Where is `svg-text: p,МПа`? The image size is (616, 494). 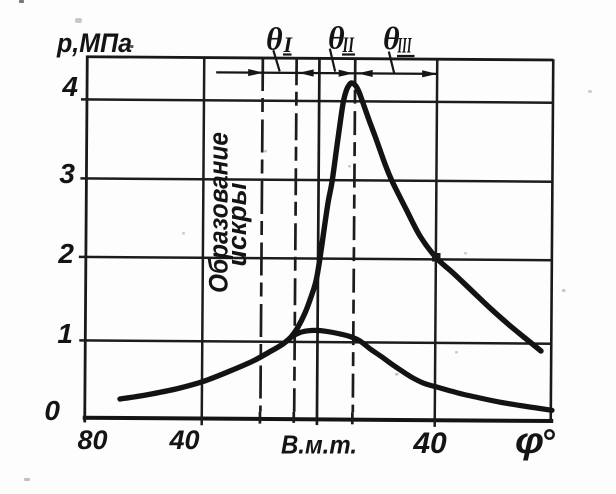 svg-text: p,МПа is located at coordinates (94, 43).